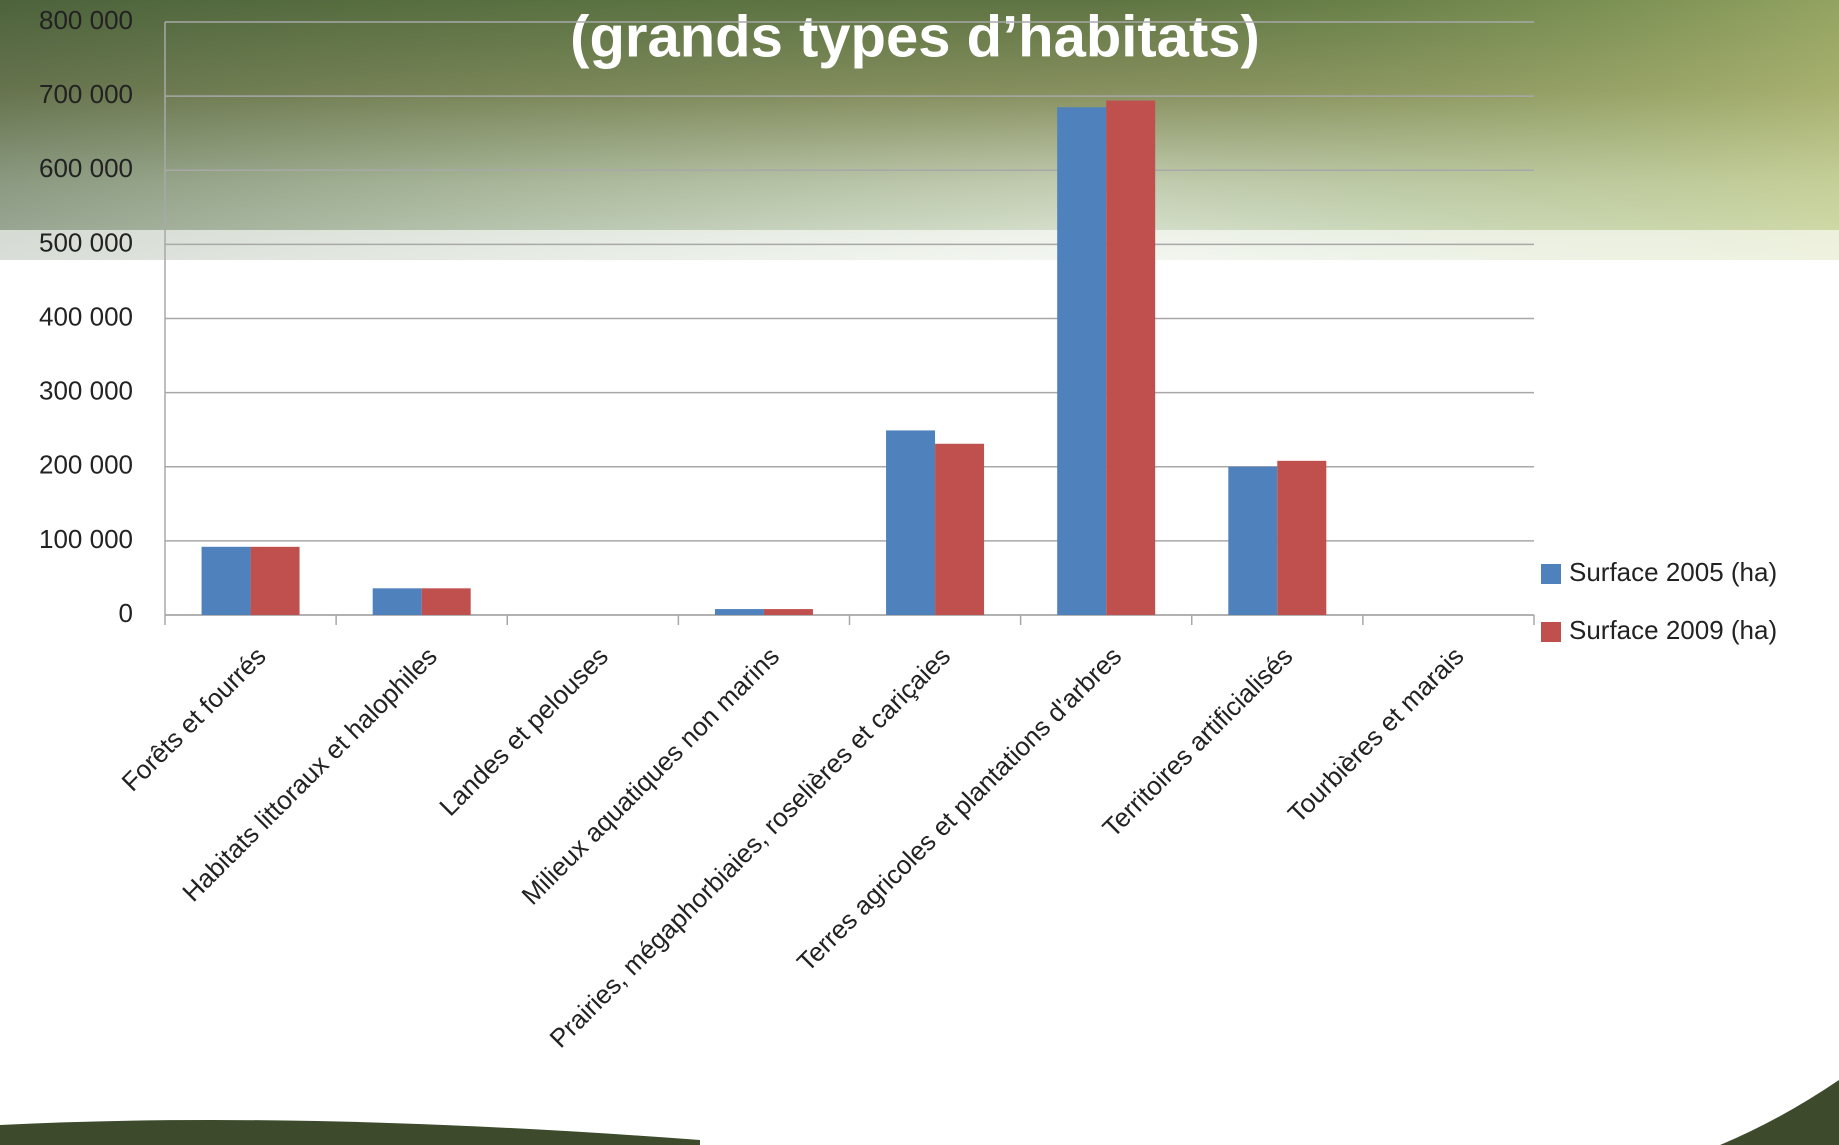 Image resolution: width=1839 pixels, height=1145 pixels. Describe the element at coordinates (919, 250) in the screenshot. I see `fade` at that location.